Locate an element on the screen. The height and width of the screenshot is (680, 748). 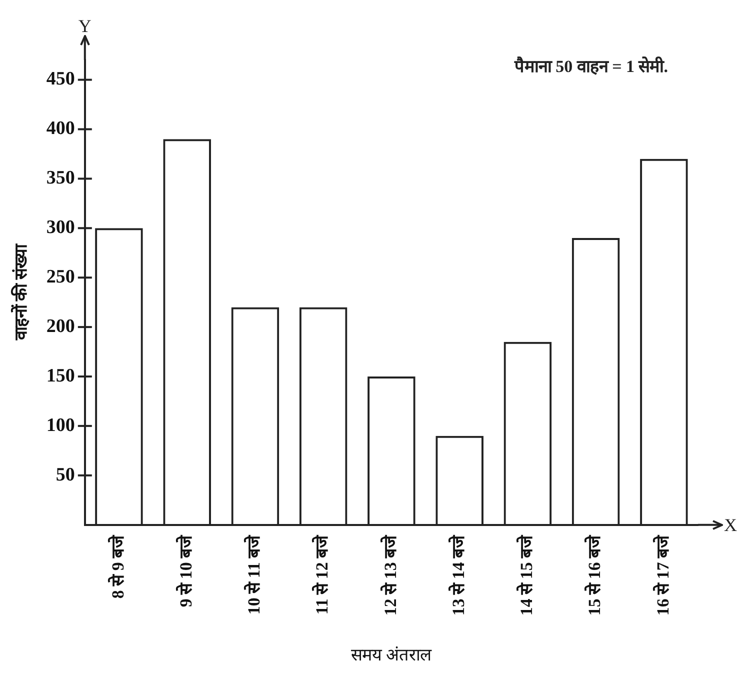
y-tick-label: 300 is located at coordinates (60, 227).